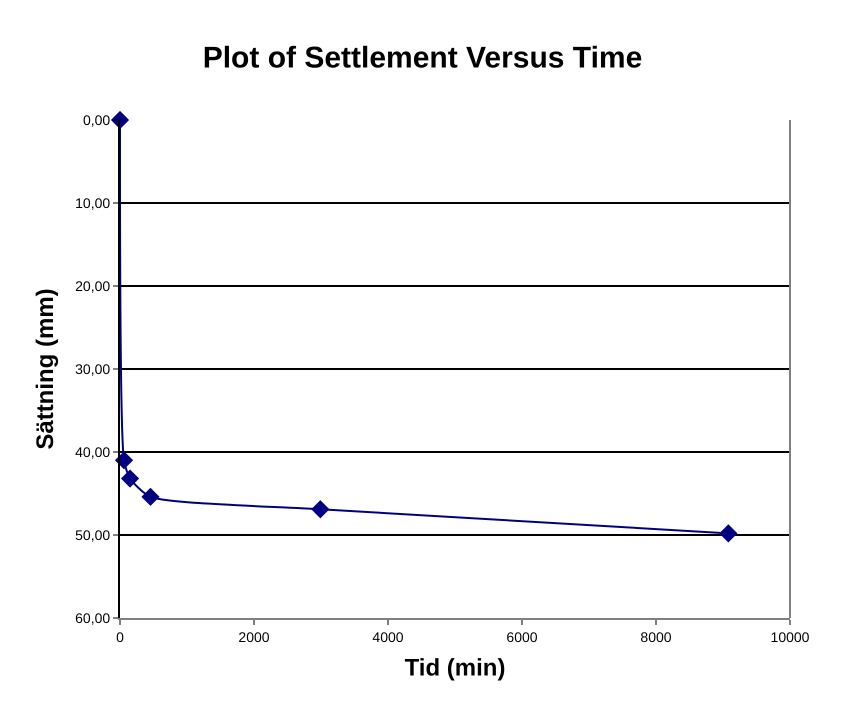 This screenshot has height=718, width=845. Describe the element at coordinates (92, 286) in the screenshot. I see `y-tick-label: 20,00` at that location.